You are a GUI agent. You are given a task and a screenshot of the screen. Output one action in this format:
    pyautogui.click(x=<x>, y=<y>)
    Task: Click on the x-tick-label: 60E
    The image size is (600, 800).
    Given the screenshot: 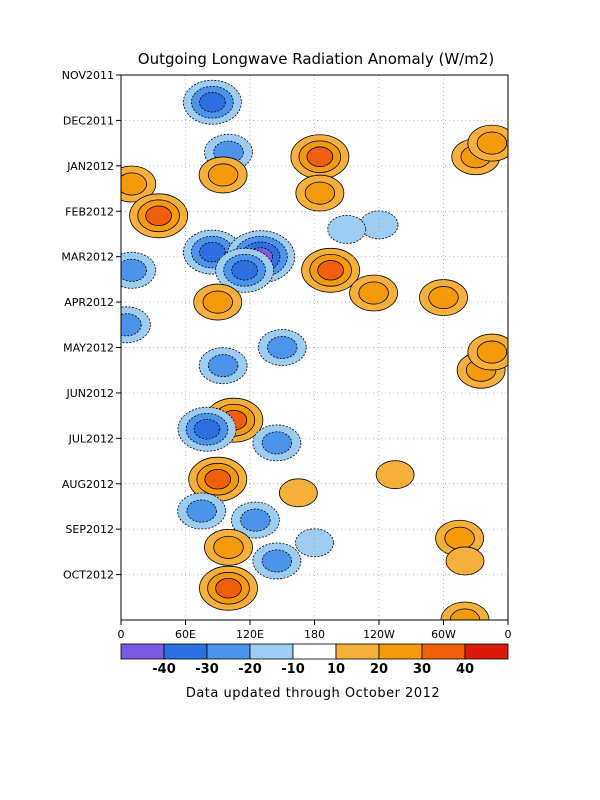 What is the action you would take?
    pyautogui.click(x=185, y=634)
    